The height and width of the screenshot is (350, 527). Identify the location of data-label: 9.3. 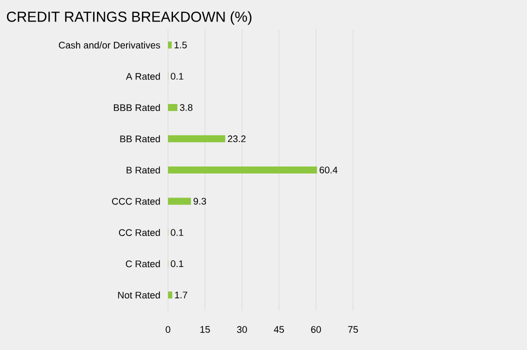
(200, 201).